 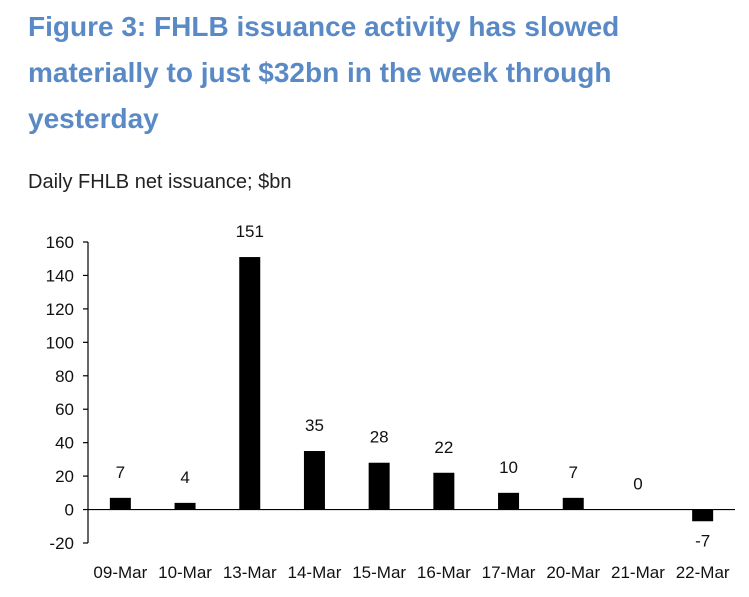 What do you see at coordinates (160, 182) in the screenshot?
I see `chart-subtitle: Daily FHLB net issuance; $bn` at bounding box center [160, 182].